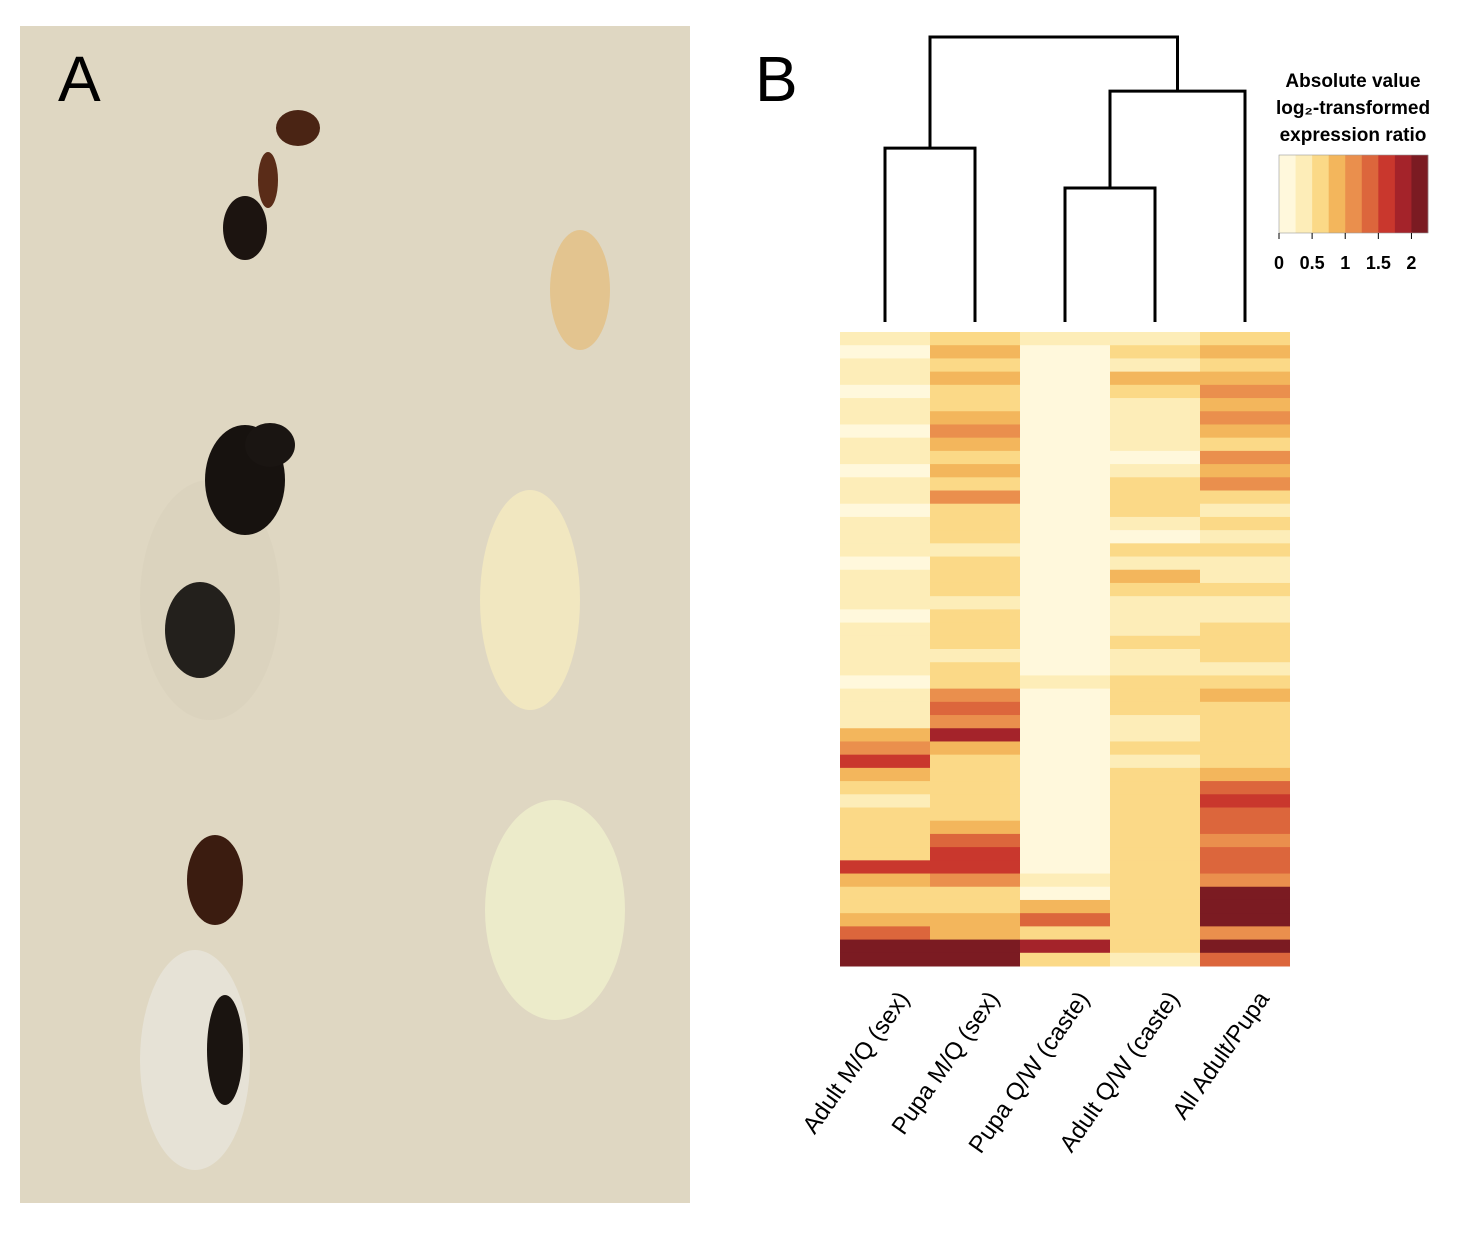  What do you see at coordinates (1221, 1055) in the screenshot?
I see `column-label: All Adult/Pupa` at bounding box center [1221, 1055].